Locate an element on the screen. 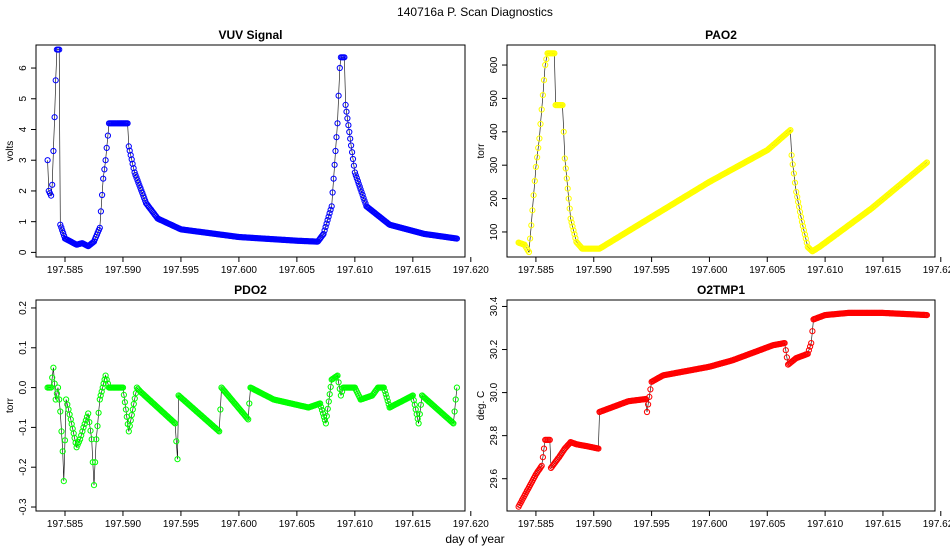  pdo2-x-tick-label: 197.585 is located at coordinates (65, 524).